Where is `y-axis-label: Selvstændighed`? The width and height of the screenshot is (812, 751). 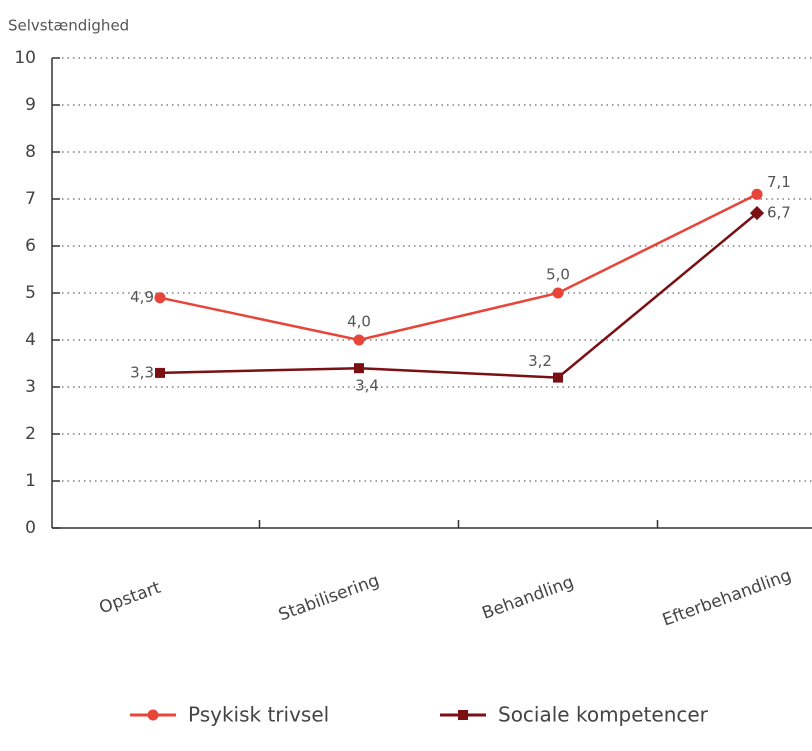
y-axis-label: Selvstændighed is located at coordinates (68, 26).